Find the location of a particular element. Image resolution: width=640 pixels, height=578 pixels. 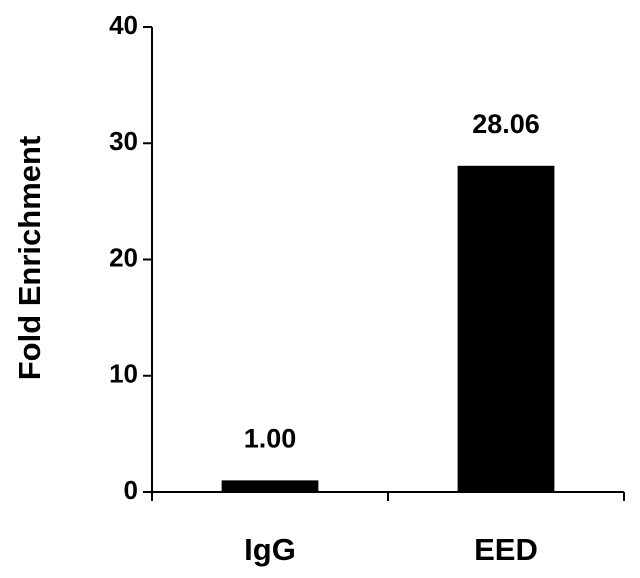

y-tick-label: 20 is located at coordinates (123, 257).